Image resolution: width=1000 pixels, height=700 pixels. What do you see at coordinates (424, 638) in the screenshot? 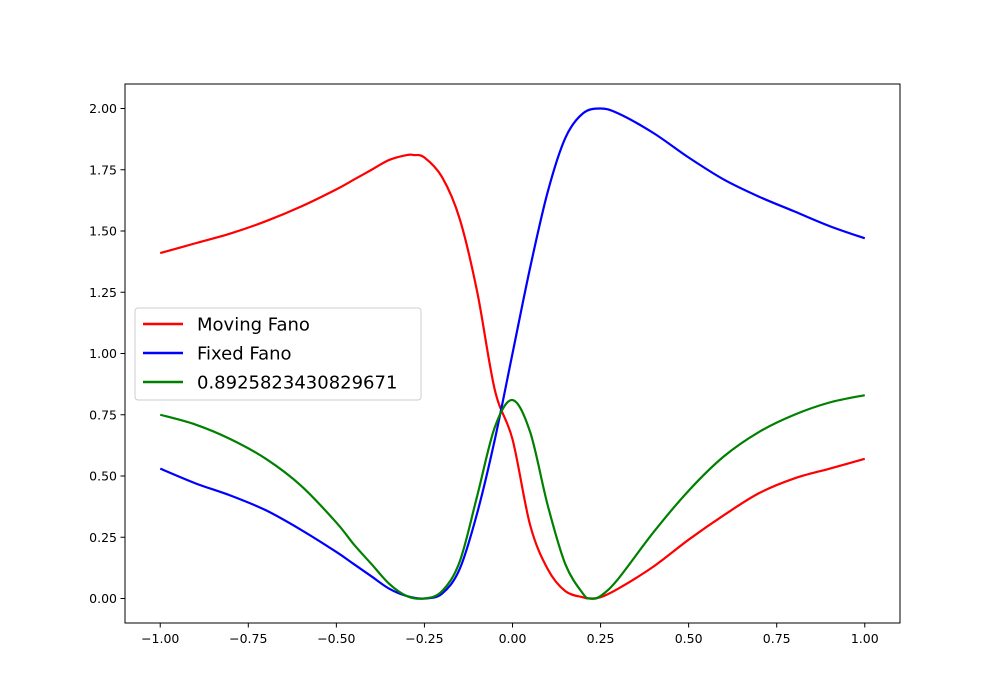
I see `x-tick-label: −0.25` at bounding box center [424, 638].